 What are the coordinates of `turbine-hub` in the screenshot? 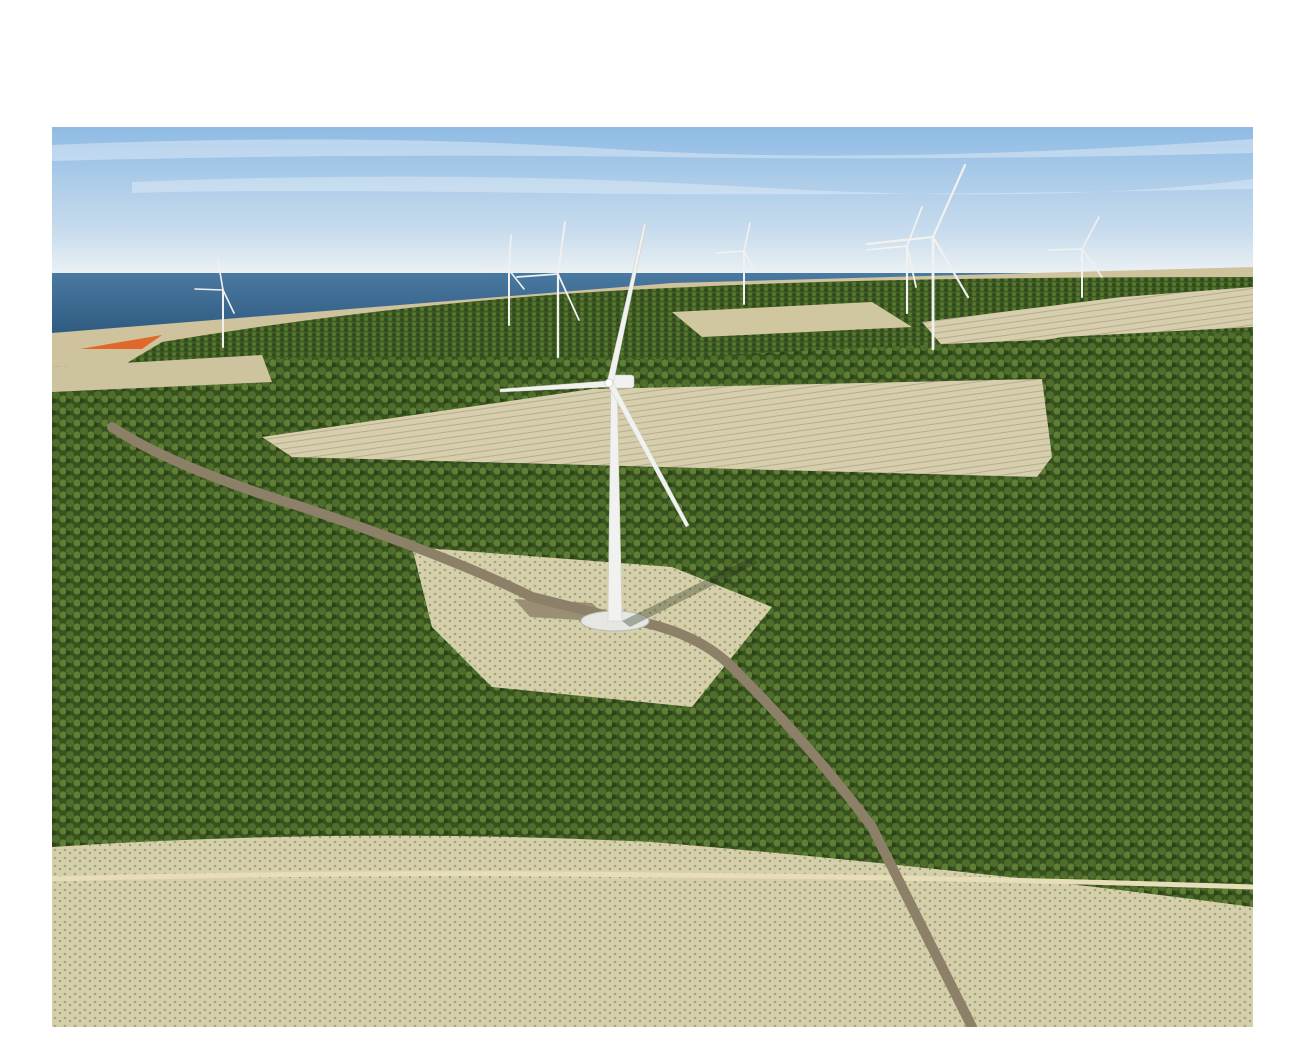 It's located at (609, 383).